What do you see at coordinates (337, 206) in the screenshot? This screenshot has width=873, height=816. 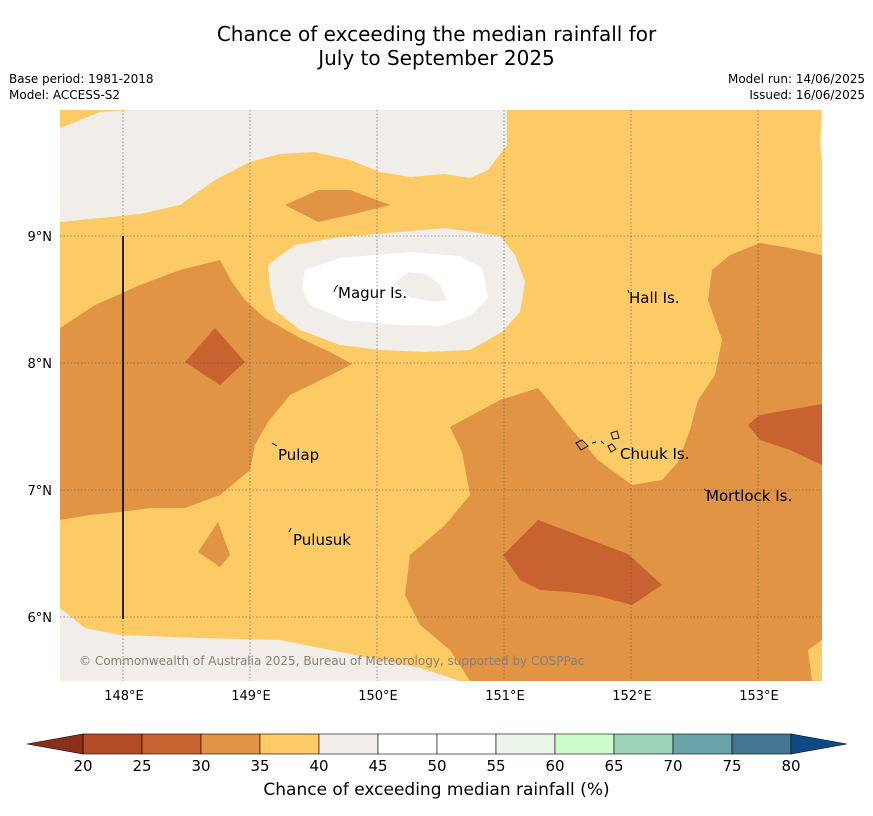 I see `contour-30-35-north` at bounding box center [337, 206].